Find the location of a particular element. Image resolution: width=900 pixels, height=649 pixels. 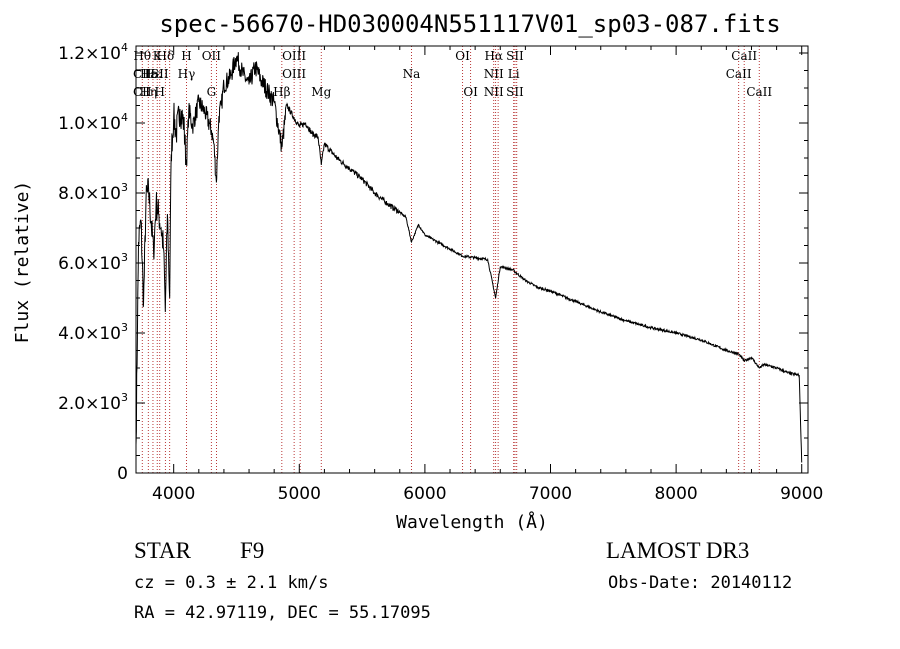

y-tick-label: 1.0×10⁴ is located at coordinates (93, 122).